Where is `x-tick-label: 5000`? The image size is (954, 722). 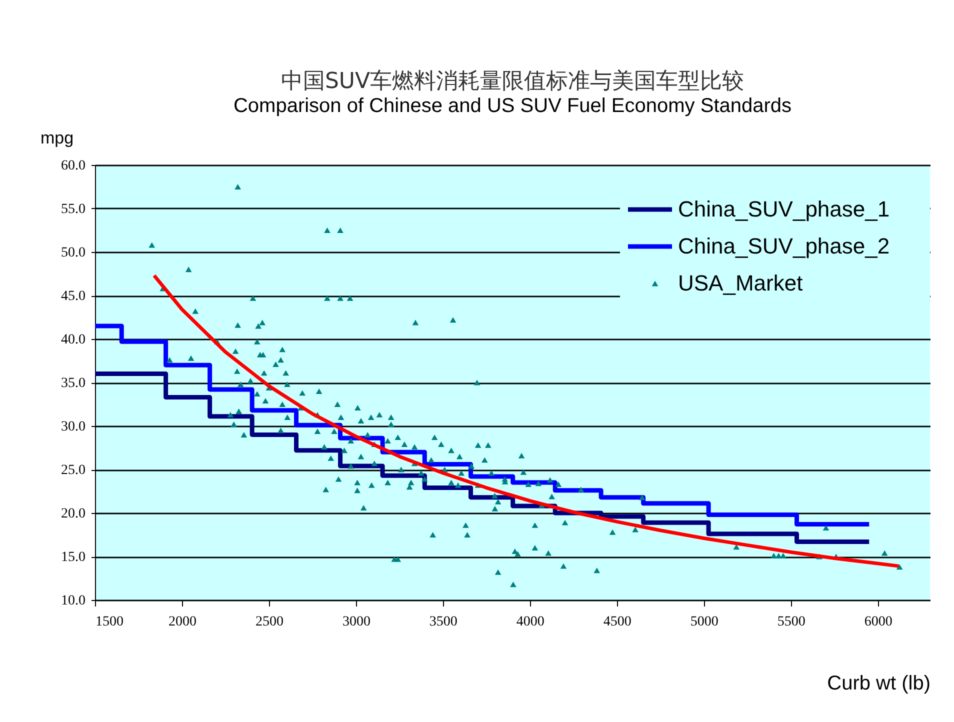
x-tick-label: 5000 is located at coordinates (704, 622).